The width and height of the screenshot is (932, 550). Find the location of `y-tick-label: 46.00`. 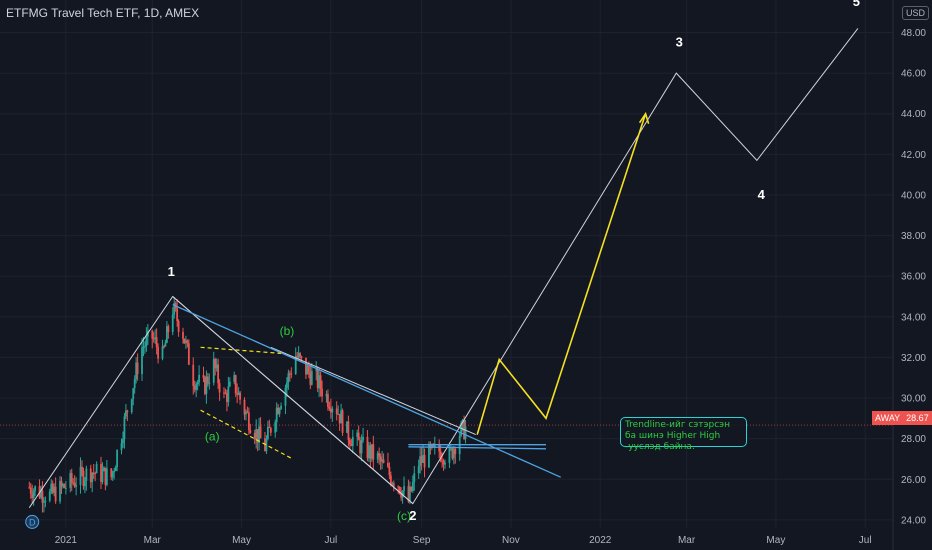

y-tick-label: 46.00 is located at coordinates (913, 74).